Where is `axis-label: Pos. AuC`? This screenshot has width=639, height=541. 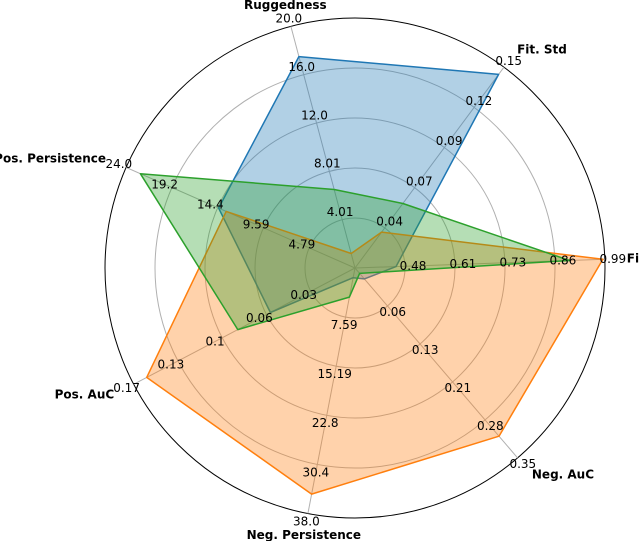 axis-label: Pos. AuC is located at coordinates (85, 395).